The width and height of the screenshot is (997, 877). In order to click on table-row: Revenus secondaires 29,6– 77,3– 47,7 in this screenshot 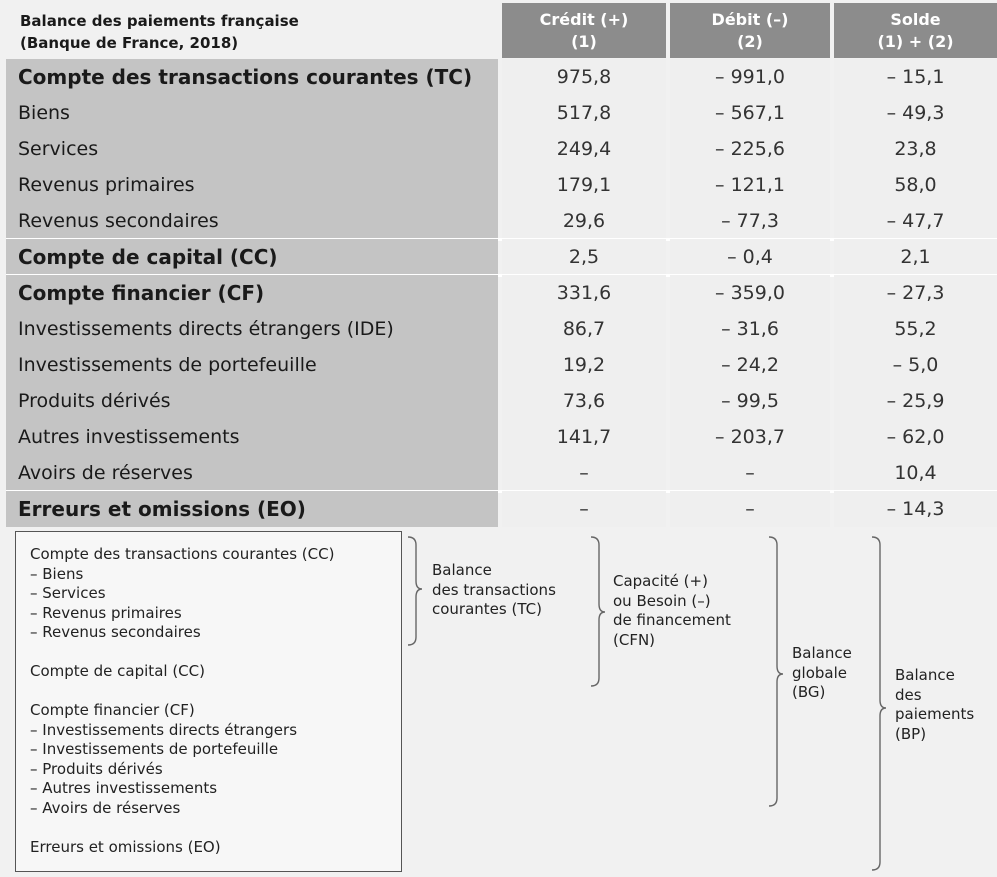, I will do `click(498, 221)`.